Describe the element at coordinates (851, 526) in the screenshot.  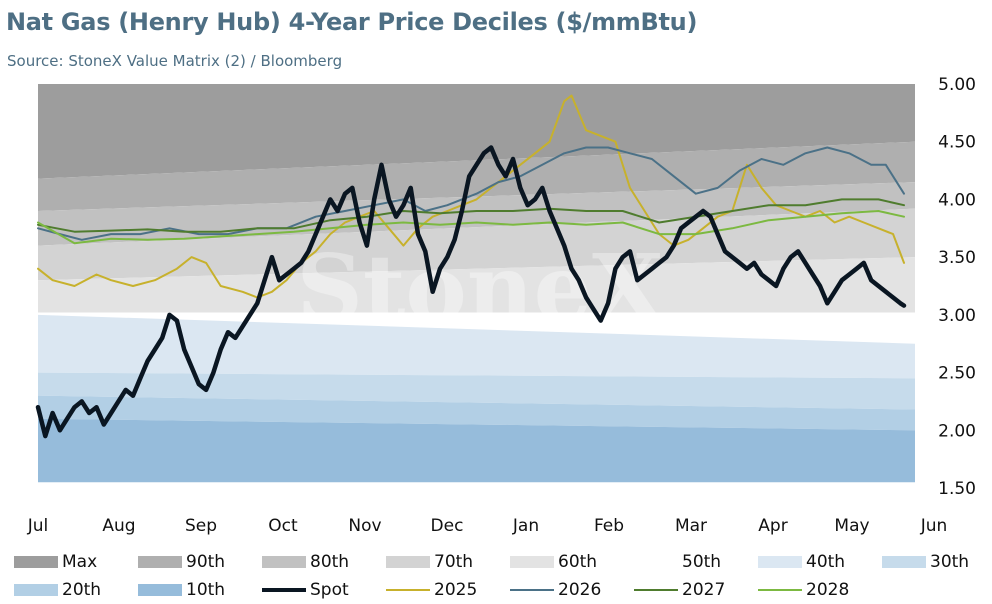
I see `x-tick-label: May` at that location.